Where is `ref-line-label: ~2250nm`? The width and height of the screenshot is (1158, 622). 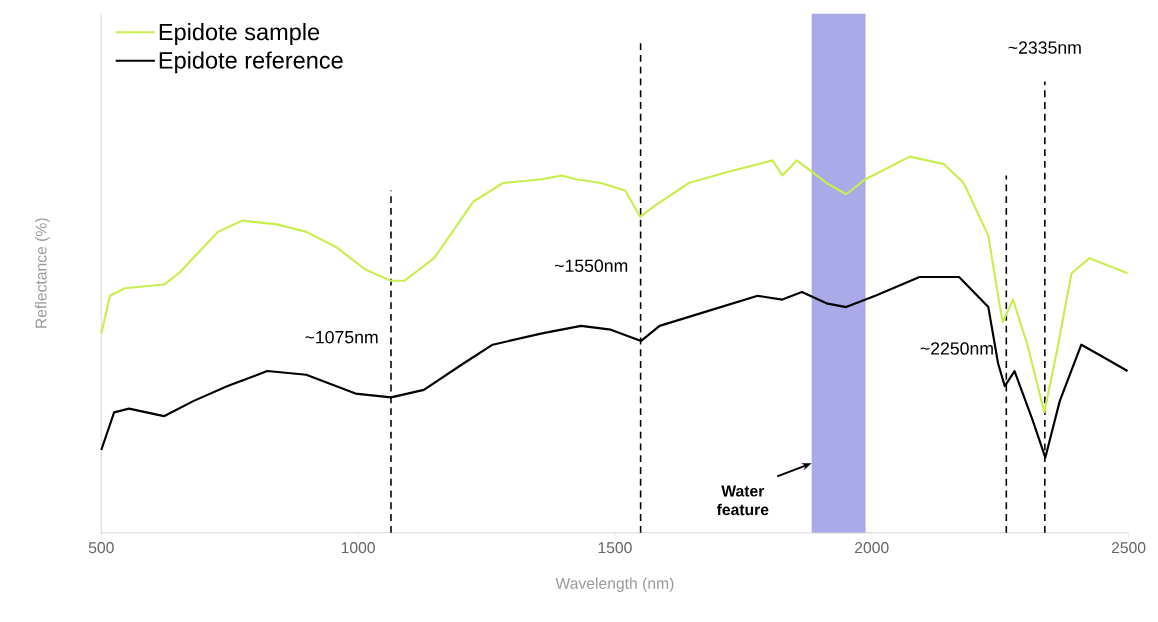 ref-line-label: ~2250nm is located at coordinates (956, 348).